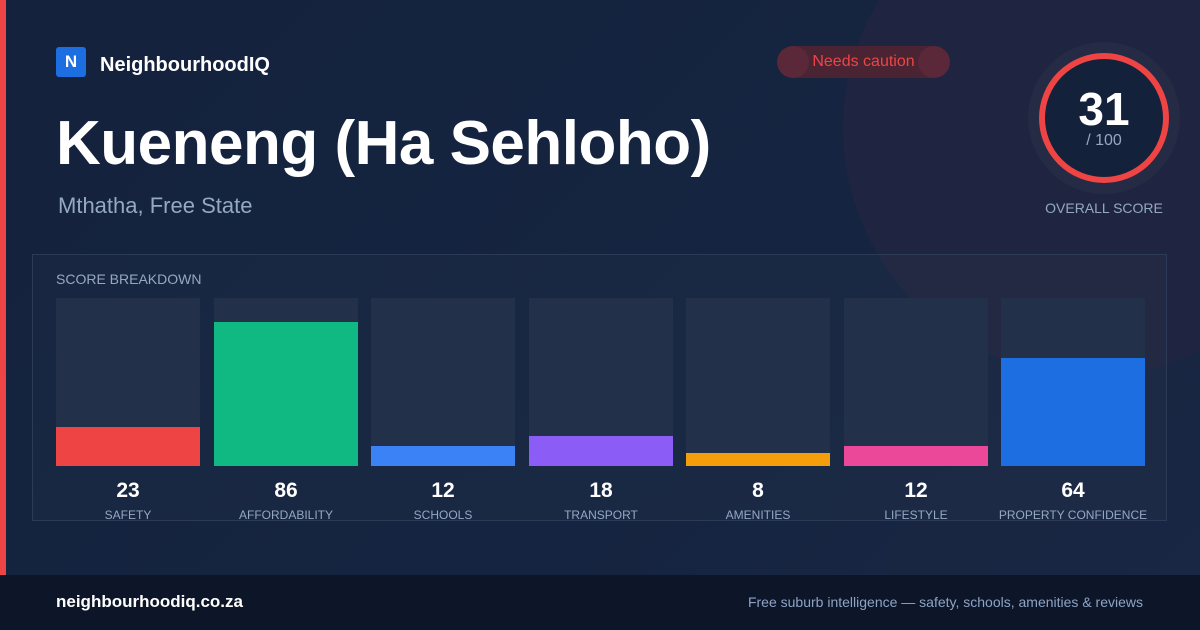  Describe the element at coordinates (601, 382) in the screenshot. I see `bar-track-transport` at that location.